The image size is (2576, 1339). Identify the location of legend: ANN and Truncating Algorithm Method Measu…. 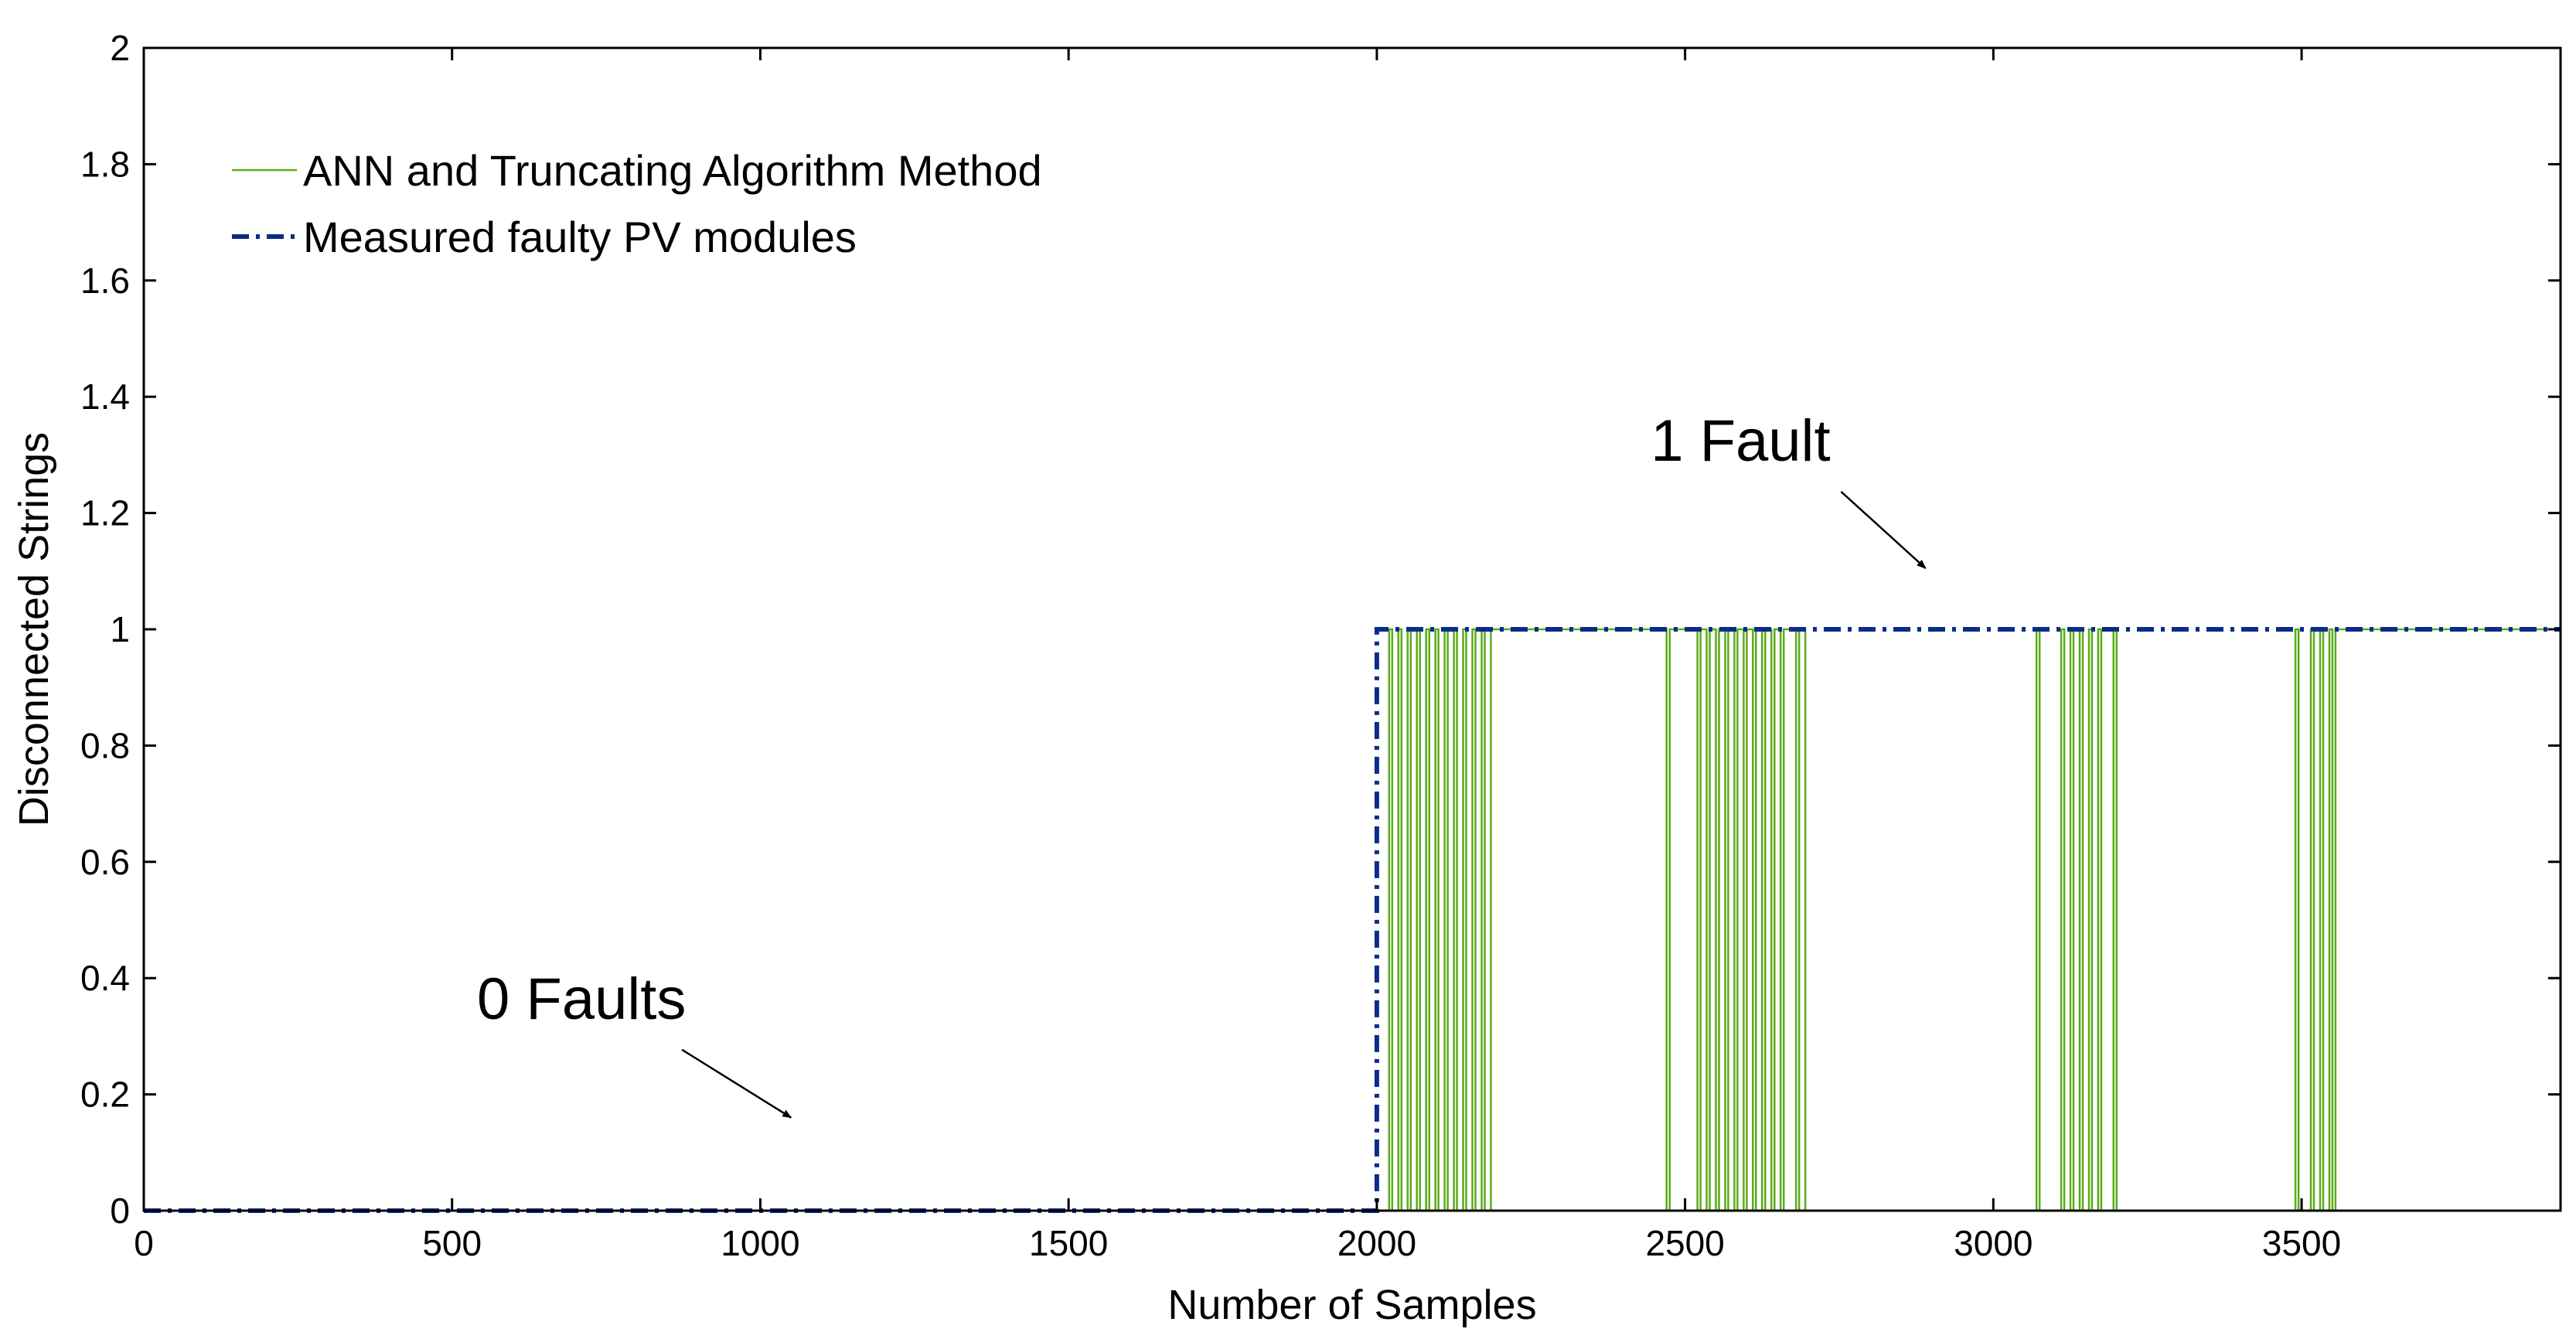
(637, 203).